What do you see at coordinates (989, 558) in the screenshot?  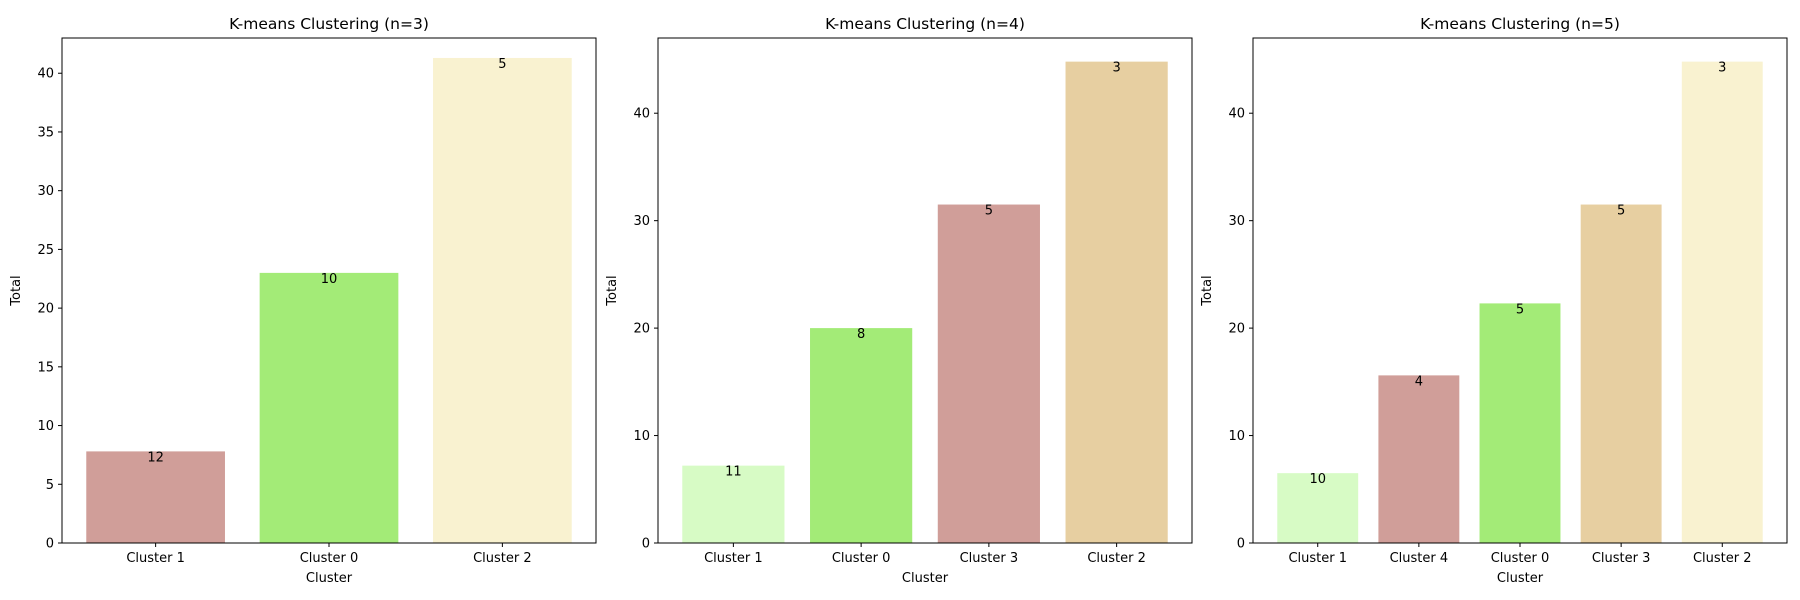 I see `x-tick-label-1-2: Cluster 3` at bounding box center [989, 558].